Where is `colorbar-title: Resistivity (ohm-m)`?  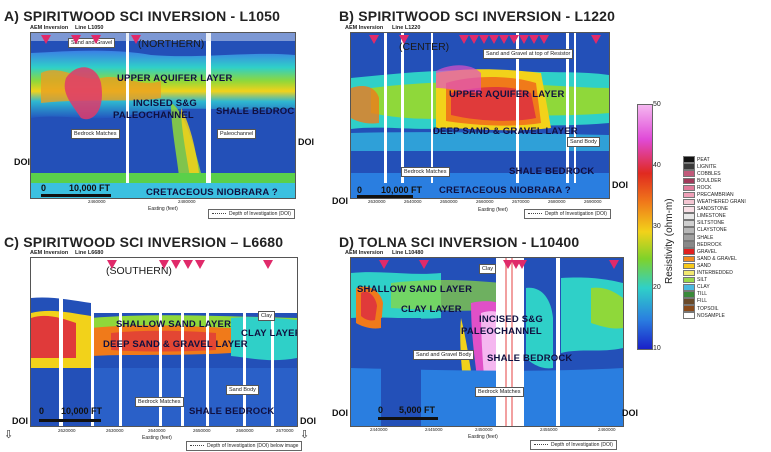 colorbar-title: Resistivity (ohm-m) is located at coordinates (669, 241).